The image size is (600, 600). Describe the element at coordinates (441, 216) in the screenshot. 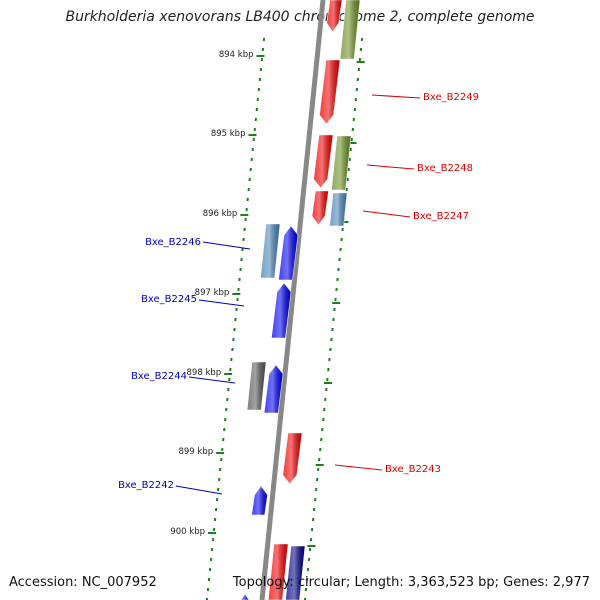

I see `gene-label: Bxe_B2247` at that location.